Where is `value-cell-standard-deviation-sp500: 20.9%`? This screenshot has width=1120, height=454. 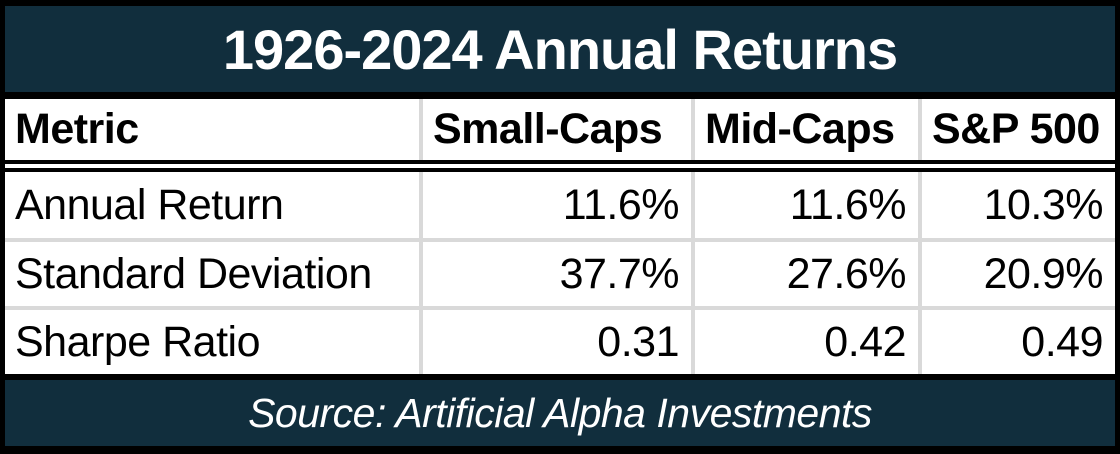 value-cell-standard-deviation-sp500: 20.9% is located at coordinates (1018, 272).